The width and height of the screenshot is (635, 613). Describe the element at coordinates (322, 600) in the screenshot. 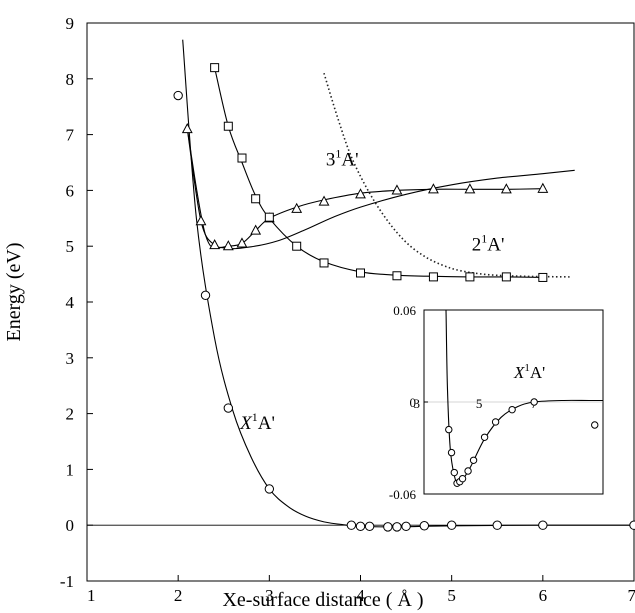

I see `x-axis-title: Xe-surface distance ( Å )` at that location.